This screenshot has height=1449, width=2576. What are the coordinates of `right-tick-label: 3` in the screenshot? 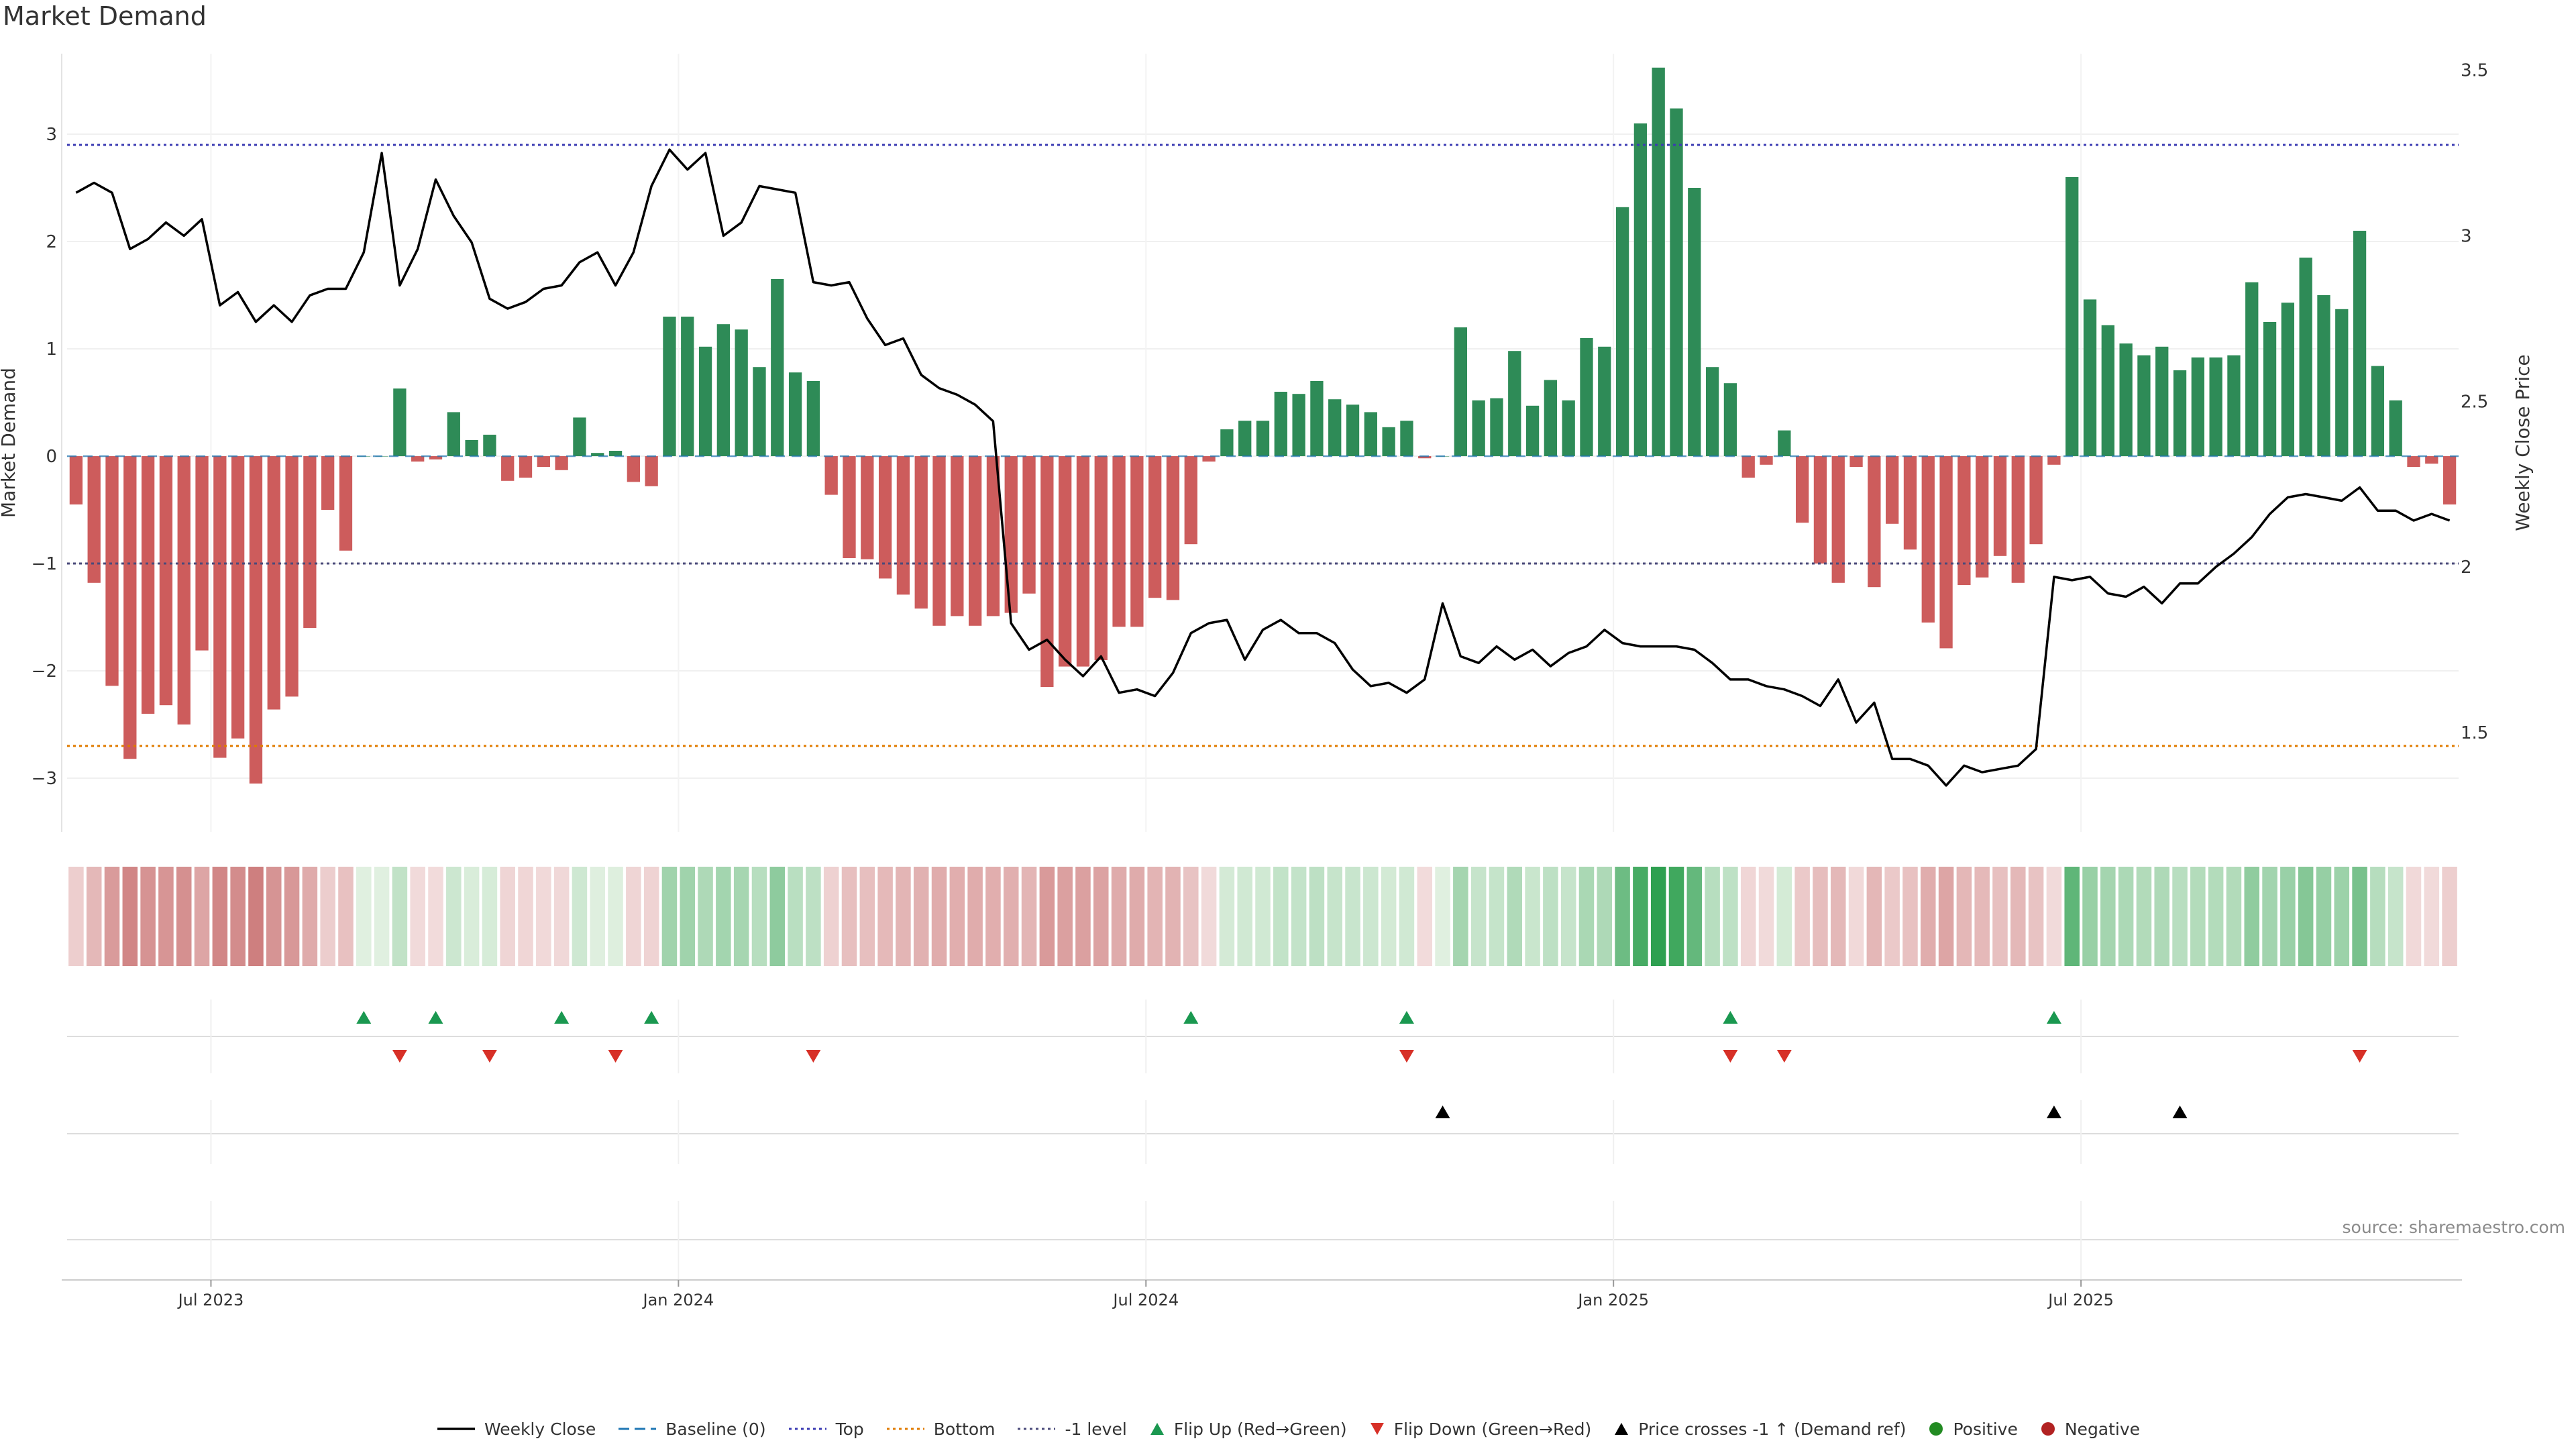 It's located at (2466, 236).